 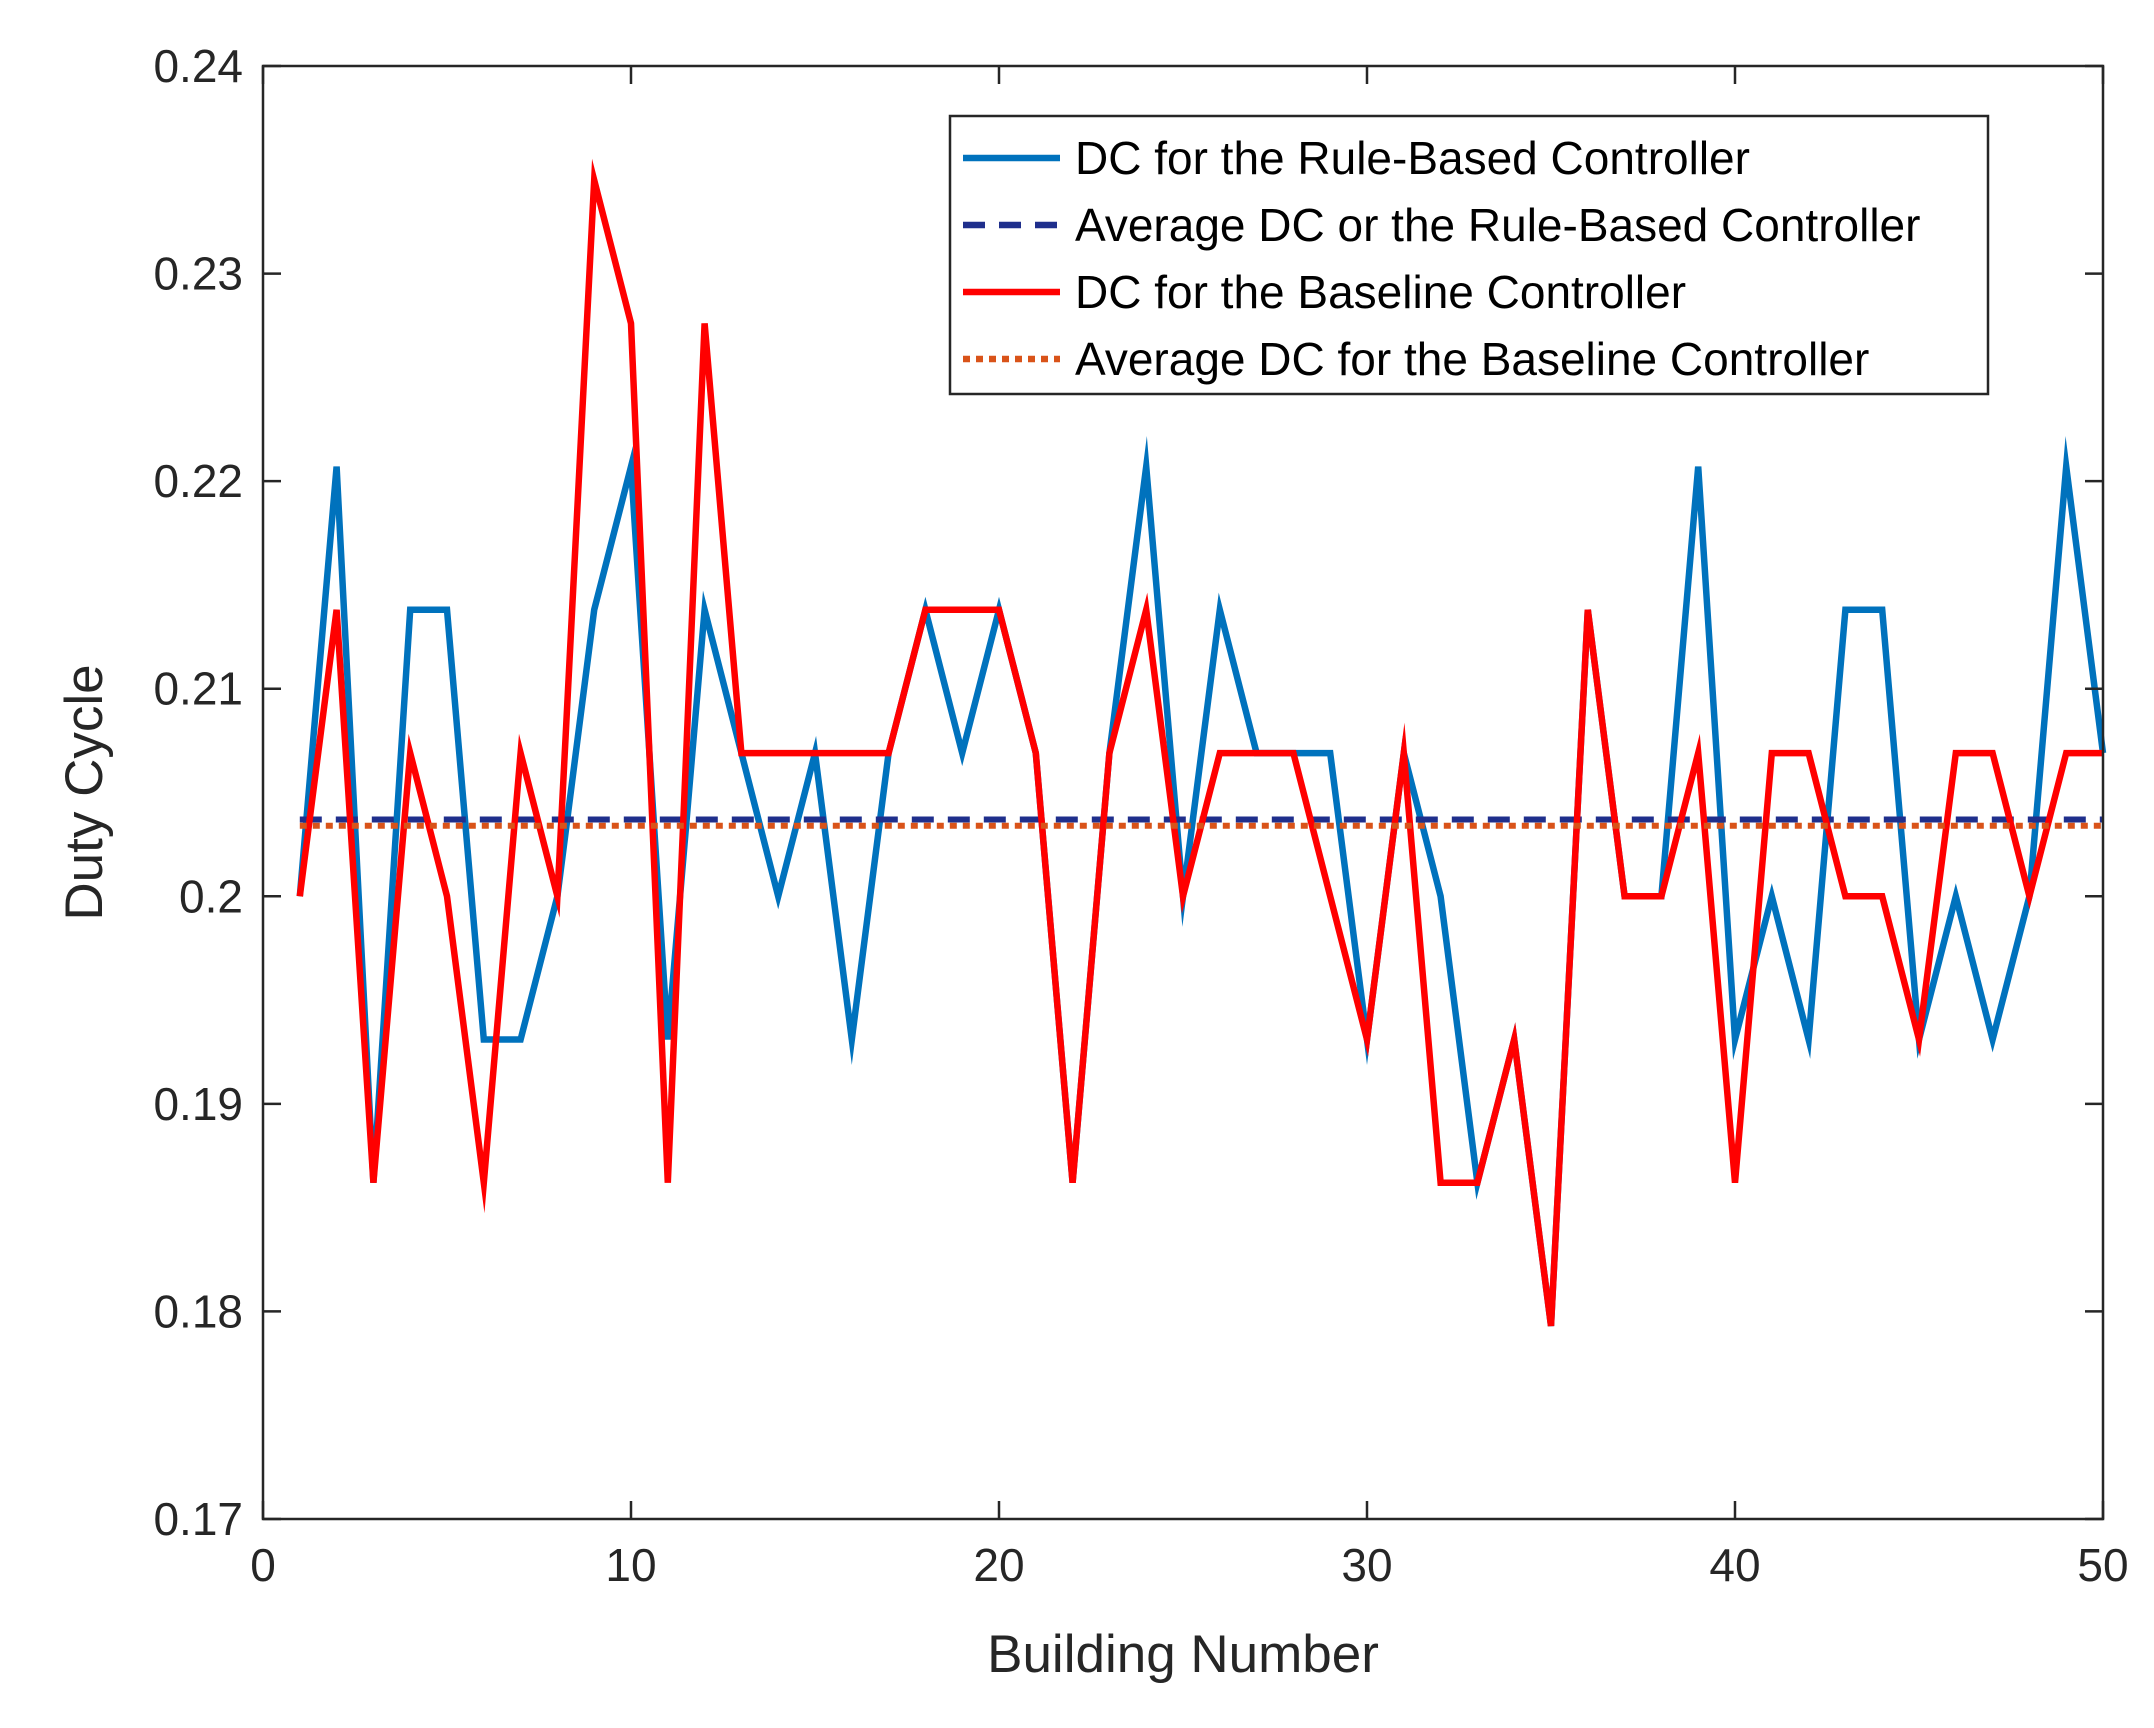 I want to click on x-axis-title: Building Number, so click(x=1183, y=1654).